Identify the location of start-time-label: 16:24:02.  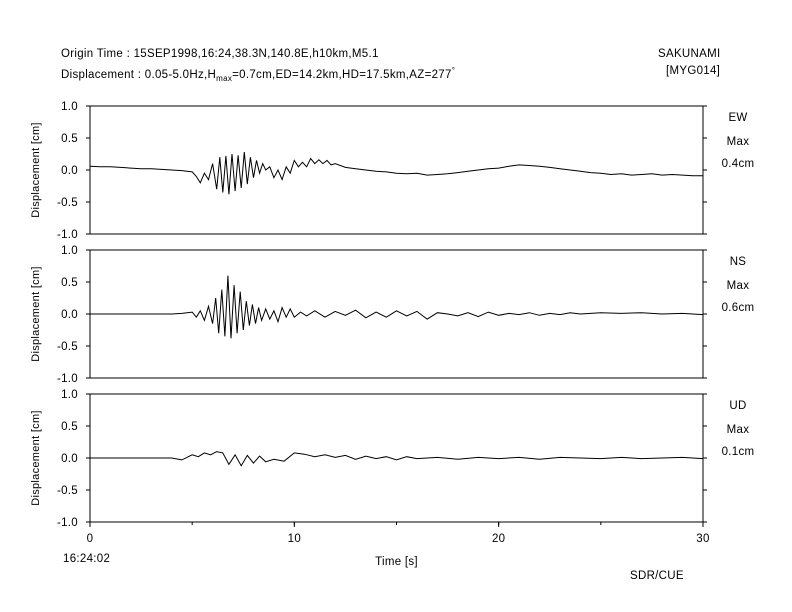
(87, 559).